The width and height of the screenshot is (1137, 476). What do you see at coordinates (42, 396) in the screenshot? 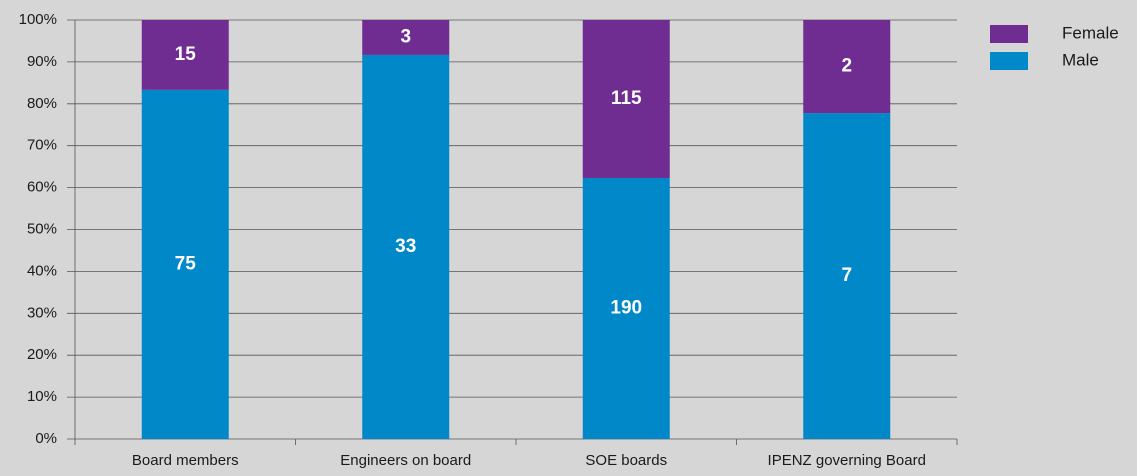
I see `y-tick-label: 10%` at bounding box center [42, 396].